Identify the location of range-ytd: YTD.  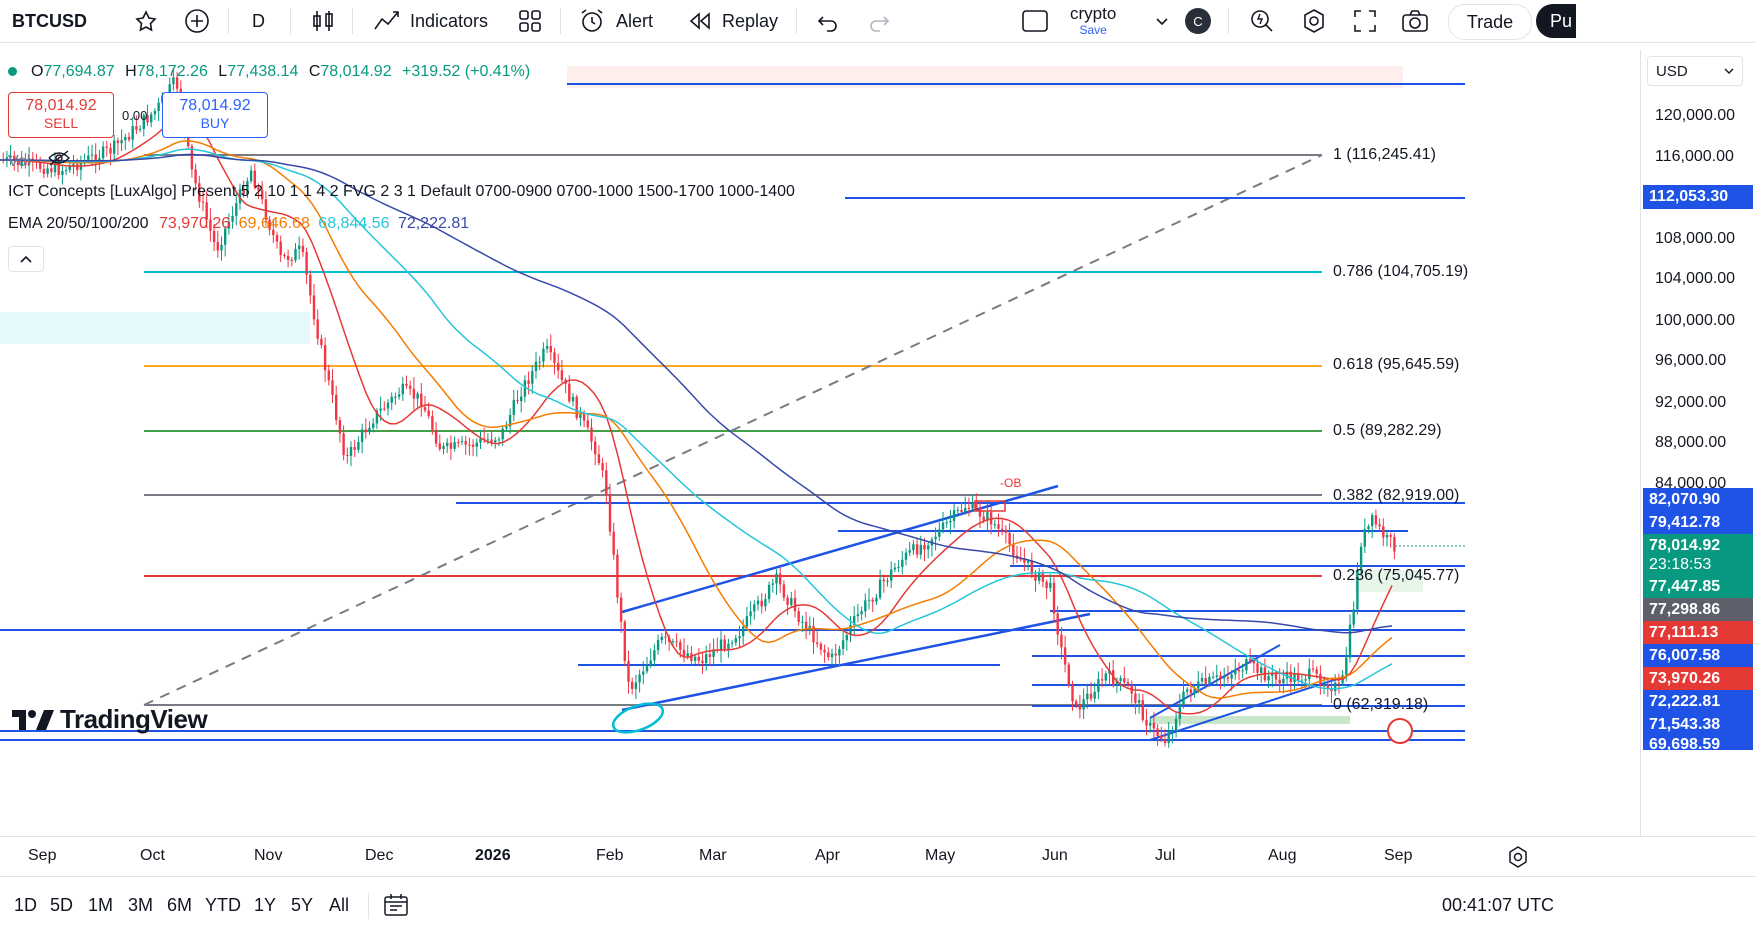
(223, 905).